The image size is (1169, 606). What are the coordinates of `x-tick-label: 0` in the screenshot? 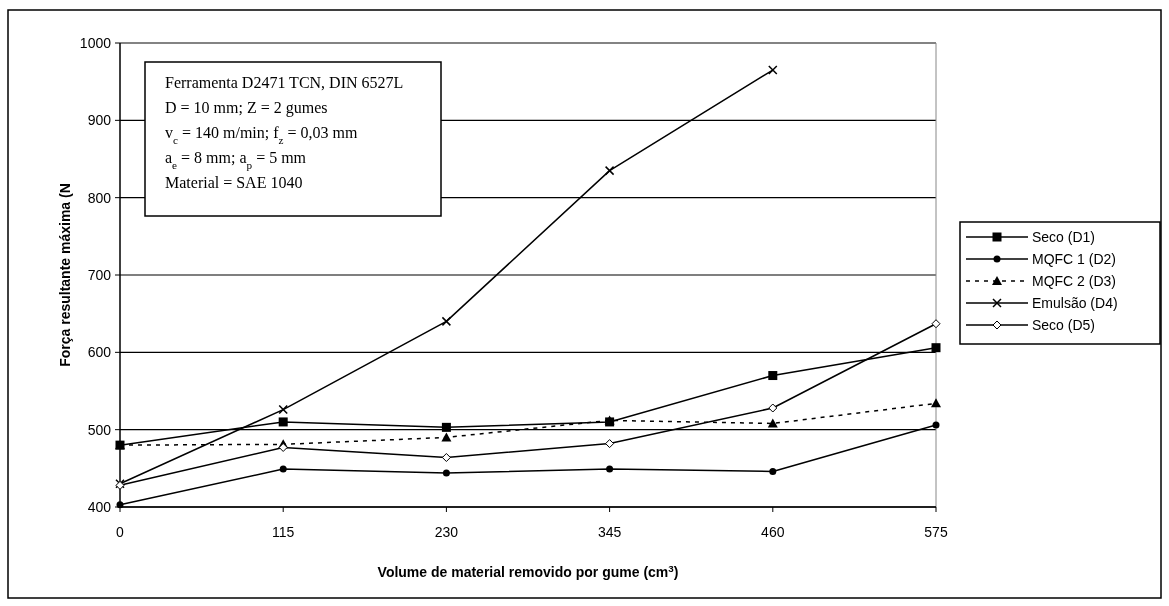 It's located at (120, 532).